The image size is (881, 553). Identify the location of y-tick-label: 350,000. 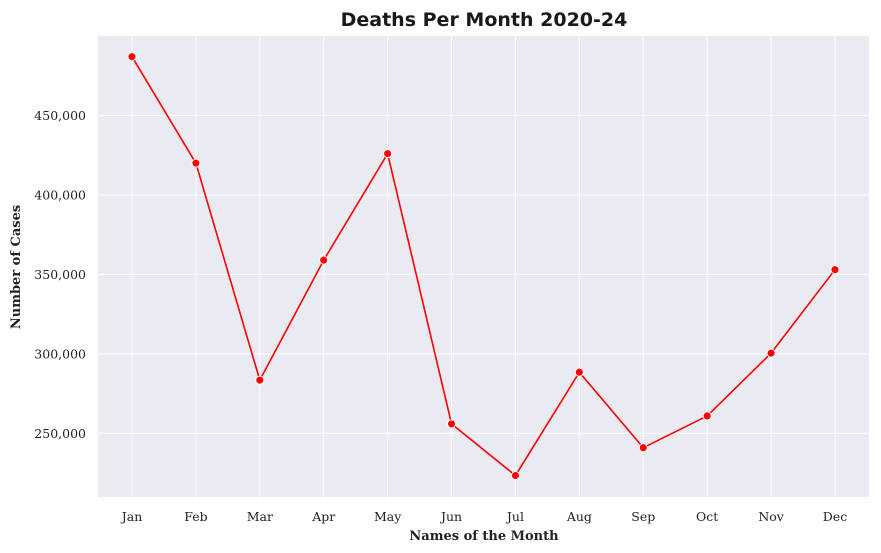
(60, 274).